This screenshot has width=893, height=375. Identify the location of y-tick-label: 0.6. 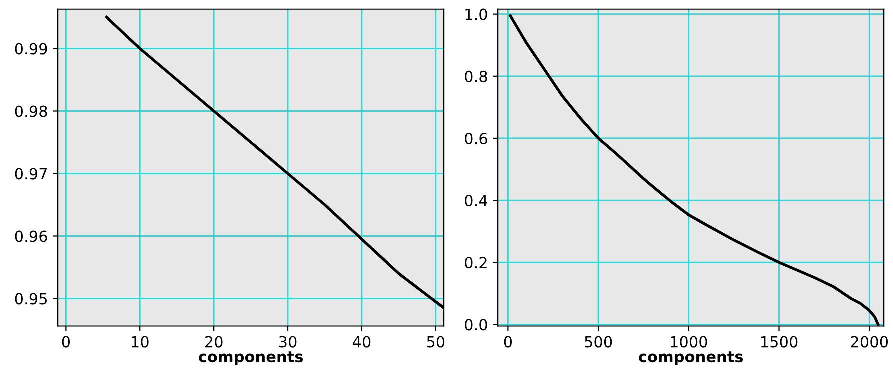
(476, 138).